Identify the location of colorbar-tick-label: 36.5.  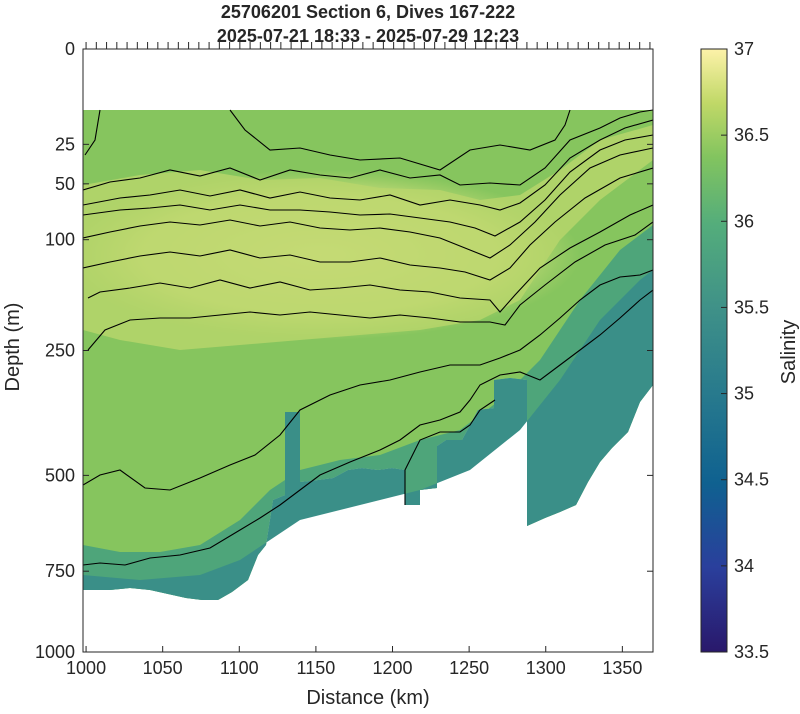
(751, 135).